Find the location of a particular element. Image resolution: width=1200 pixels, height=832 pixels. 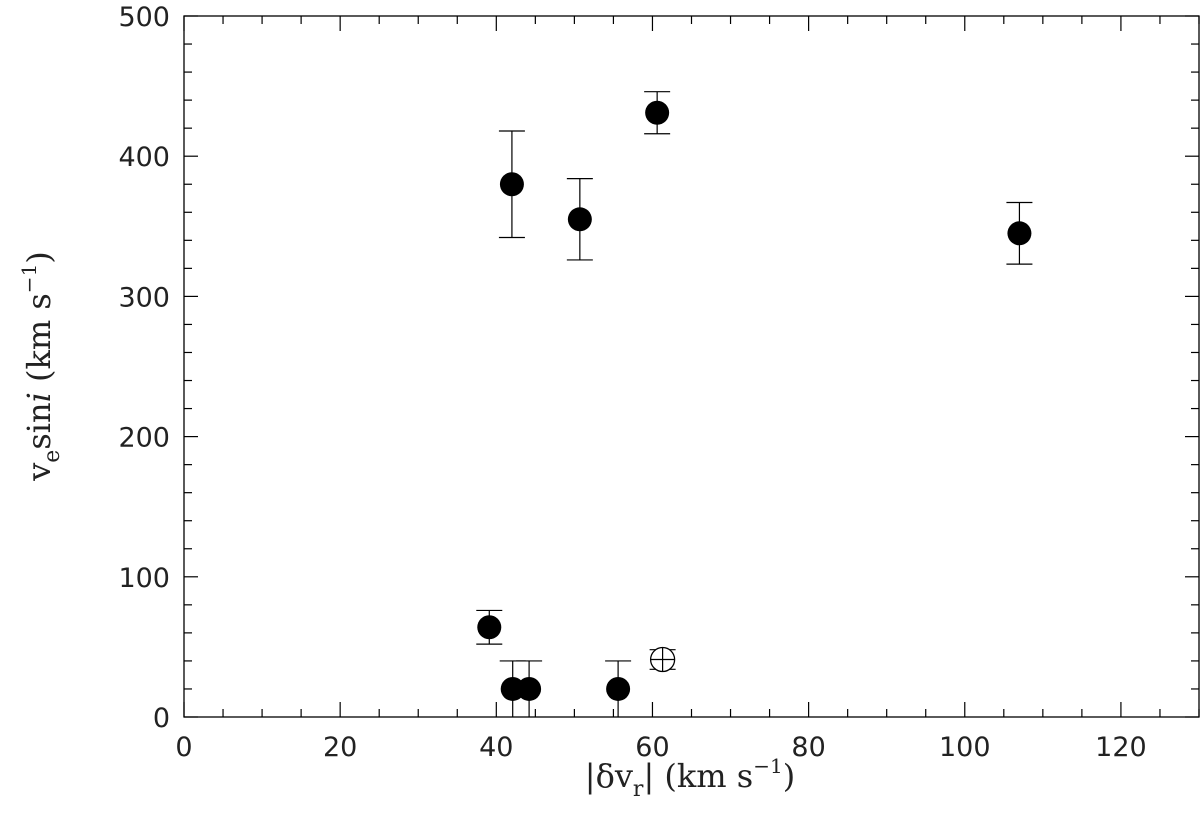

y-tick-label: 200 is located at coordinates (144, 438).